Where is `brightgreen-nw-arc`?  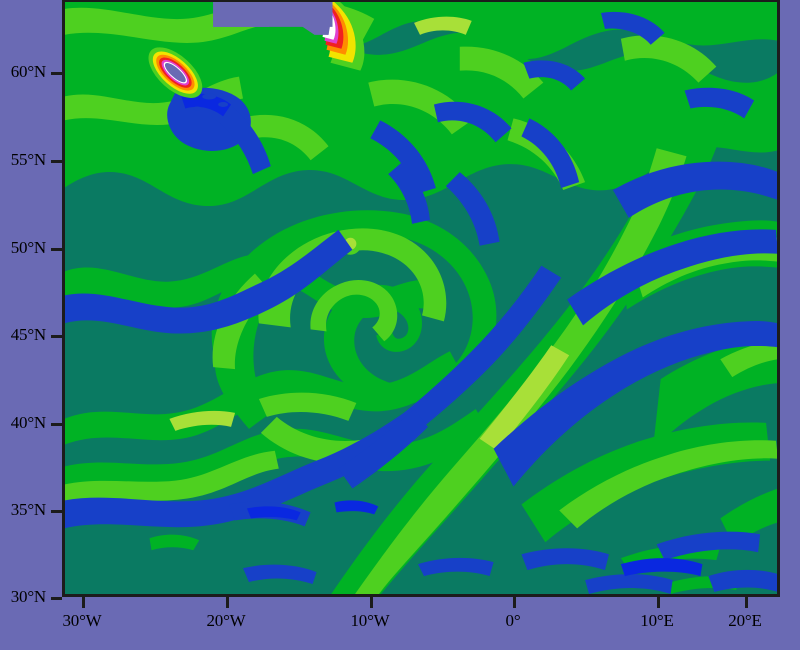
brightgreen-nw-arc is located at coordinates (288, 137).